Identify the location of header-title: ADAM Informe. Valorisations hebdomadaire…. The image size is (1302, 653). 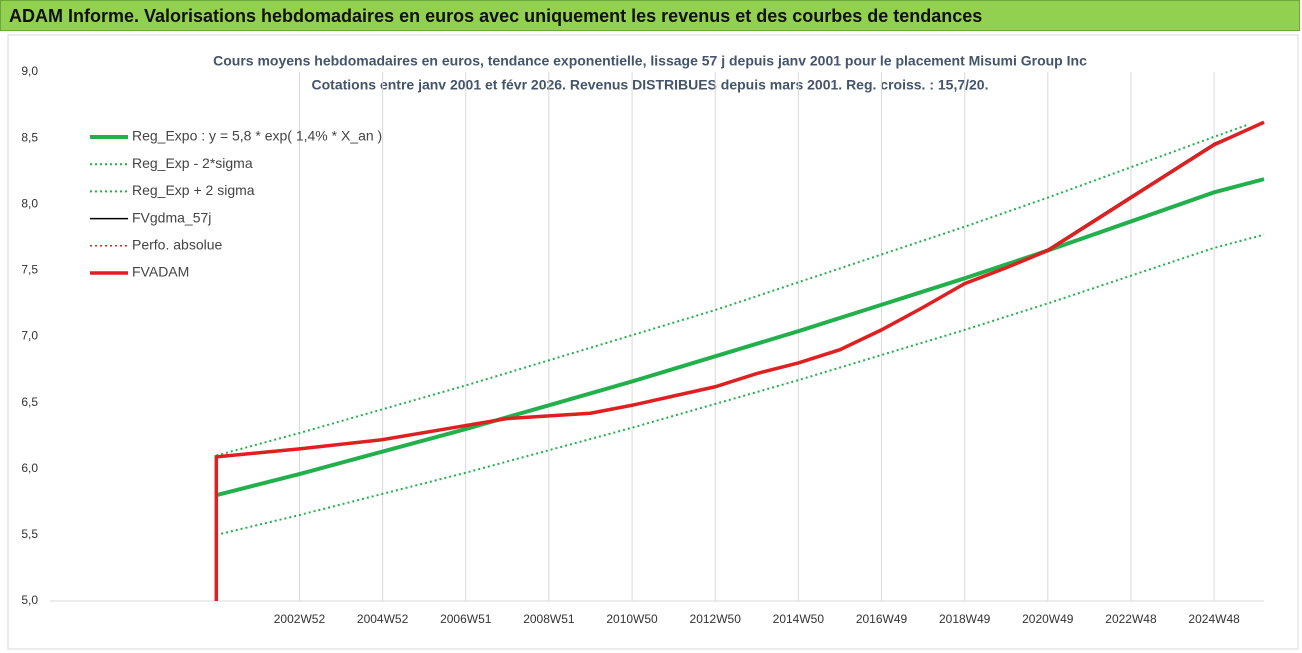
(650, 15).